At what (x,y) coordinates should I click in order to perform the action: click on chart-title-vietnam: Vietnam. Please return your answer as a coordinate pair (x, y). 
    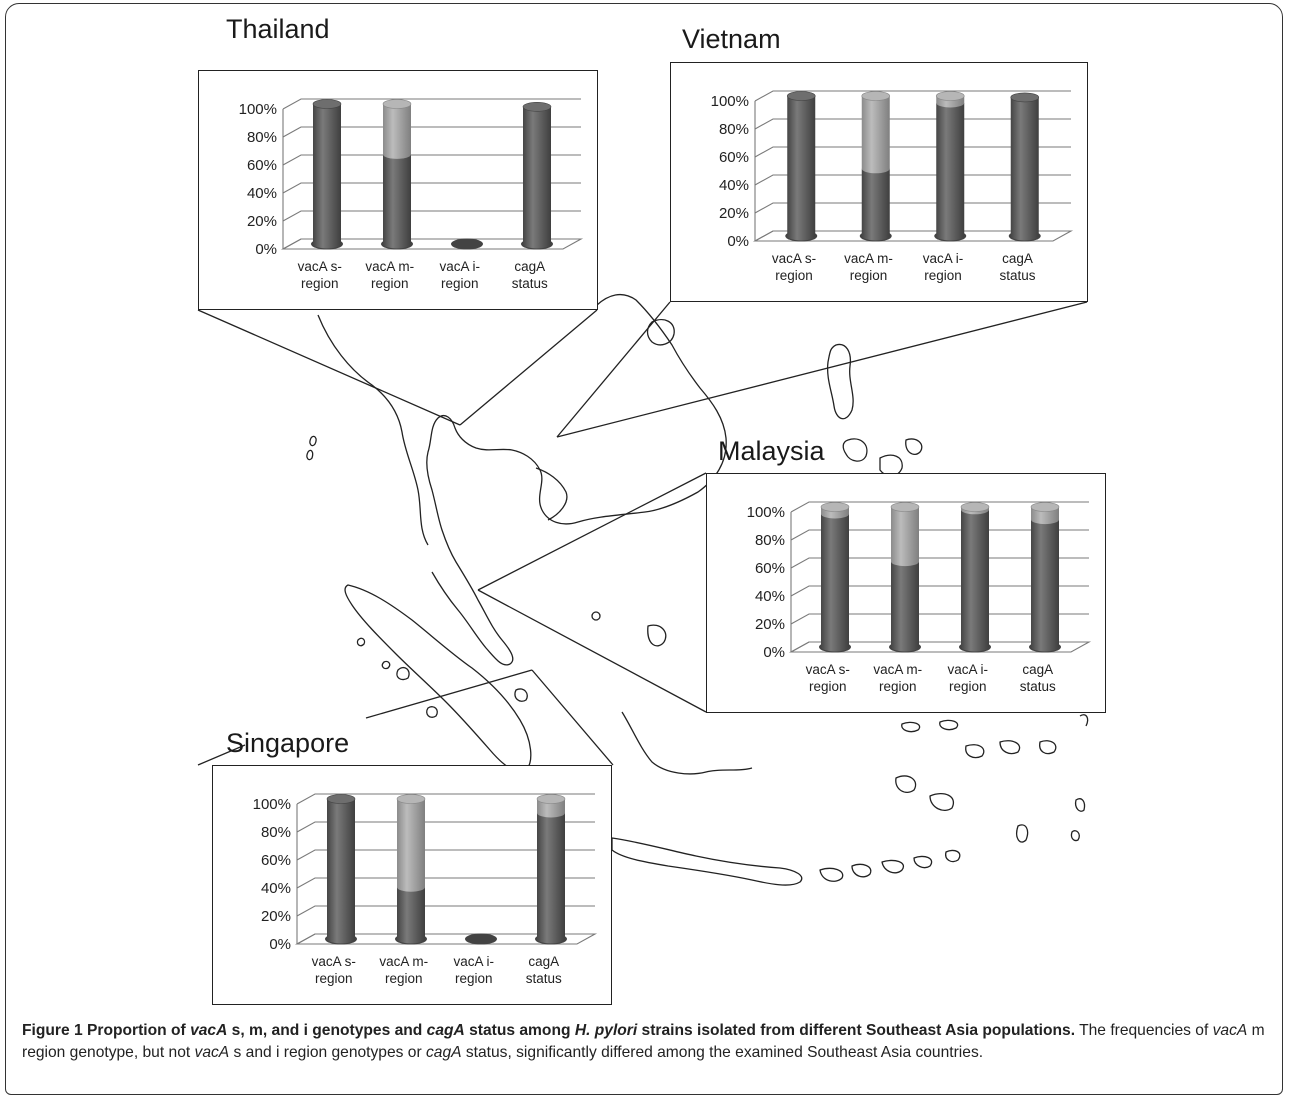
    Looking at the image, I should click on (731, 39).